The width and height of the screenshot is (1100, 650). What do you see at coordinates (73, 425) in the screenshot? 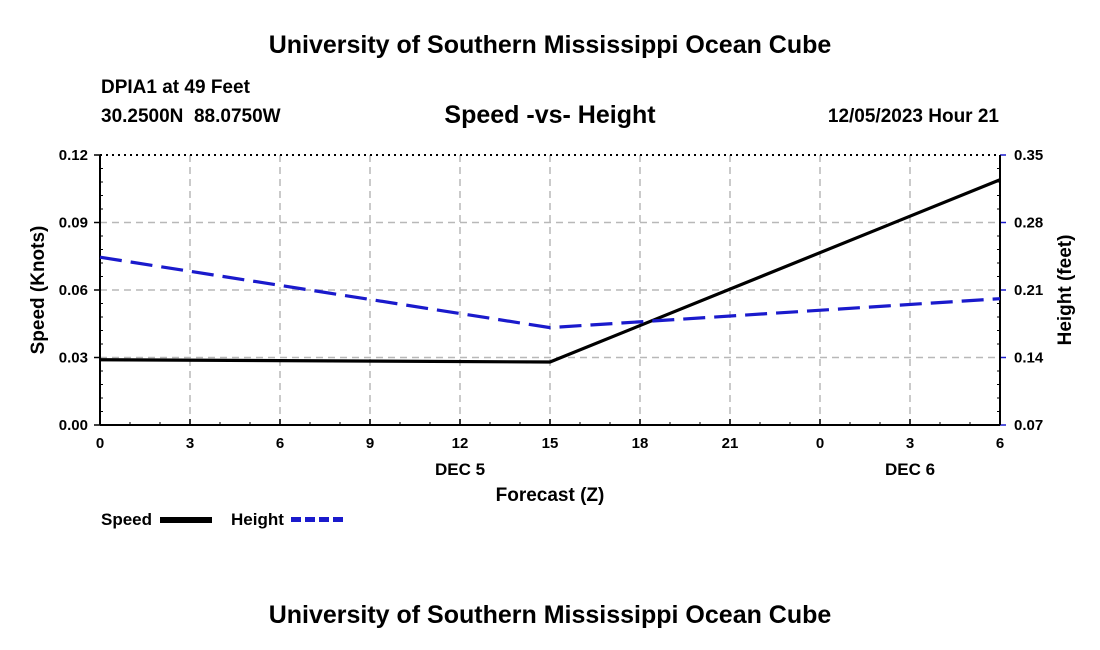
I see `y-tick-label: 0.00` at bounding box center [73, 425].